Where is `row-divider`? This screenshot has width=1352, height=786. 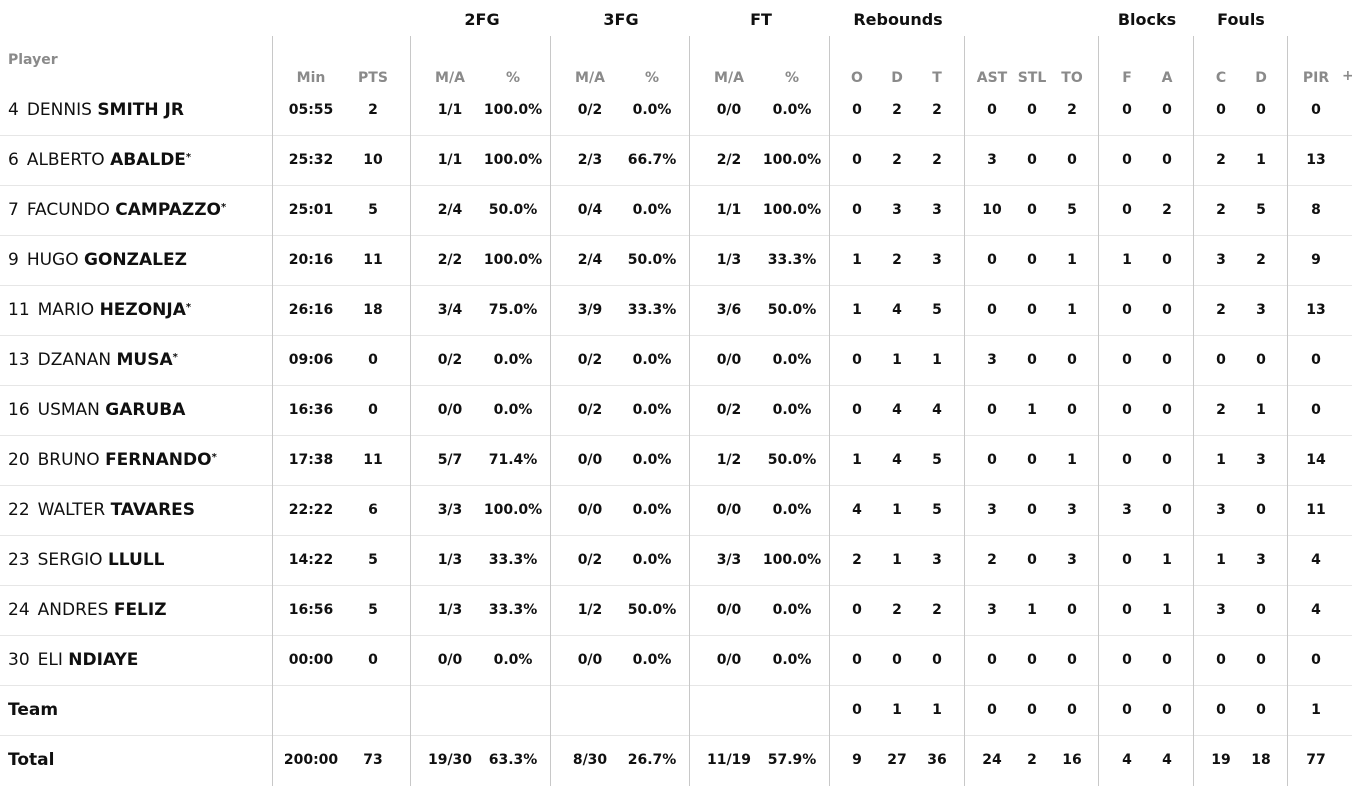
row-divider is located at coordinates (676, 585).